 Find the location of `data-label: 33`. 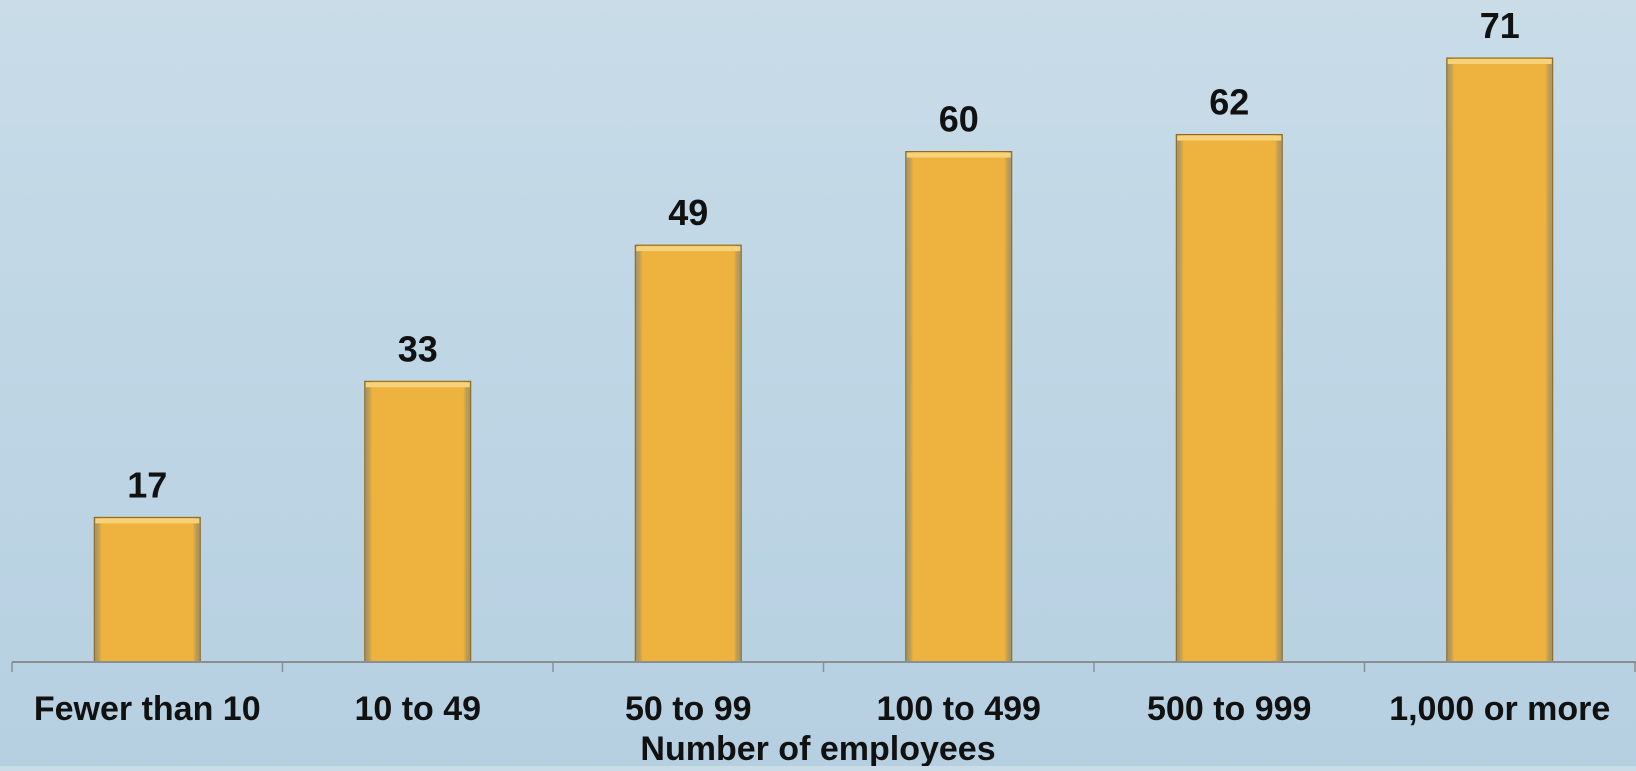

data-label: 33 is located at coordinates (418, 348).